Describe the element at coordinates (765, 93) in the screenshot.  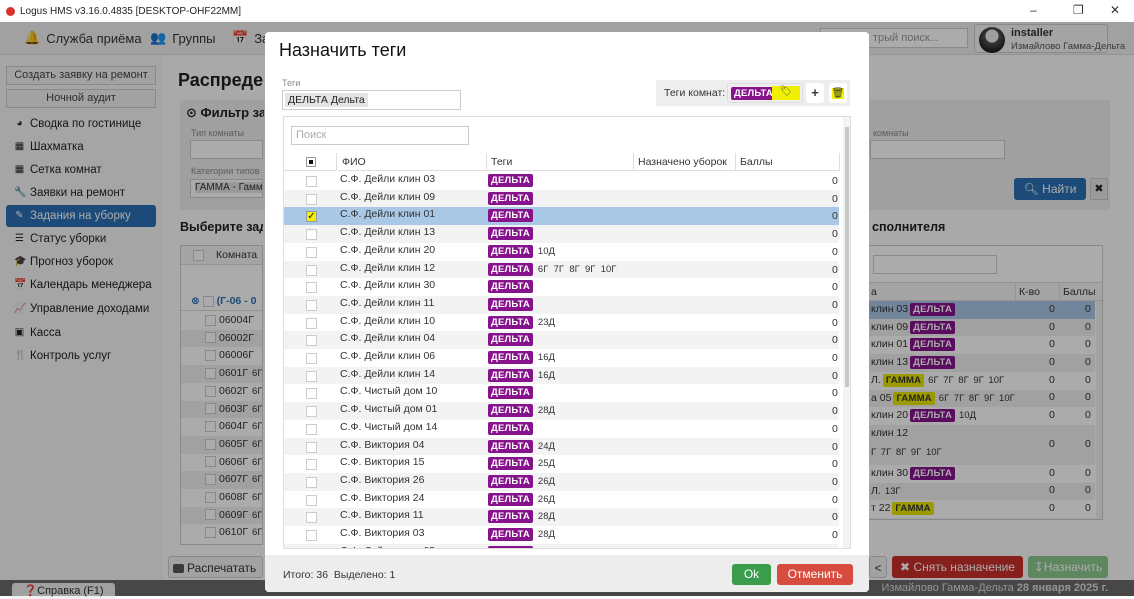
I see `room-tags-select: ДЕЛЬТА 🏷` at that location.